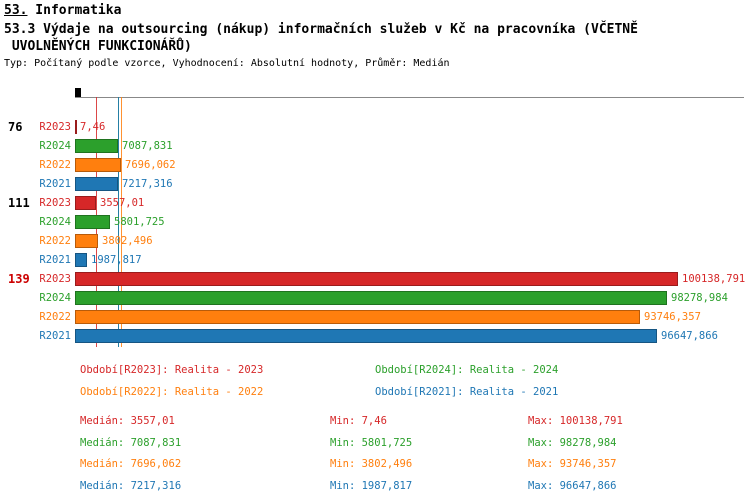 The height and width of the screenshot is (498, 750). What do you see at coordinates (371, 486) in the screenshot?
I see `stat-min-r2021: Min: 1987,817` at bounding box center [371, 486].